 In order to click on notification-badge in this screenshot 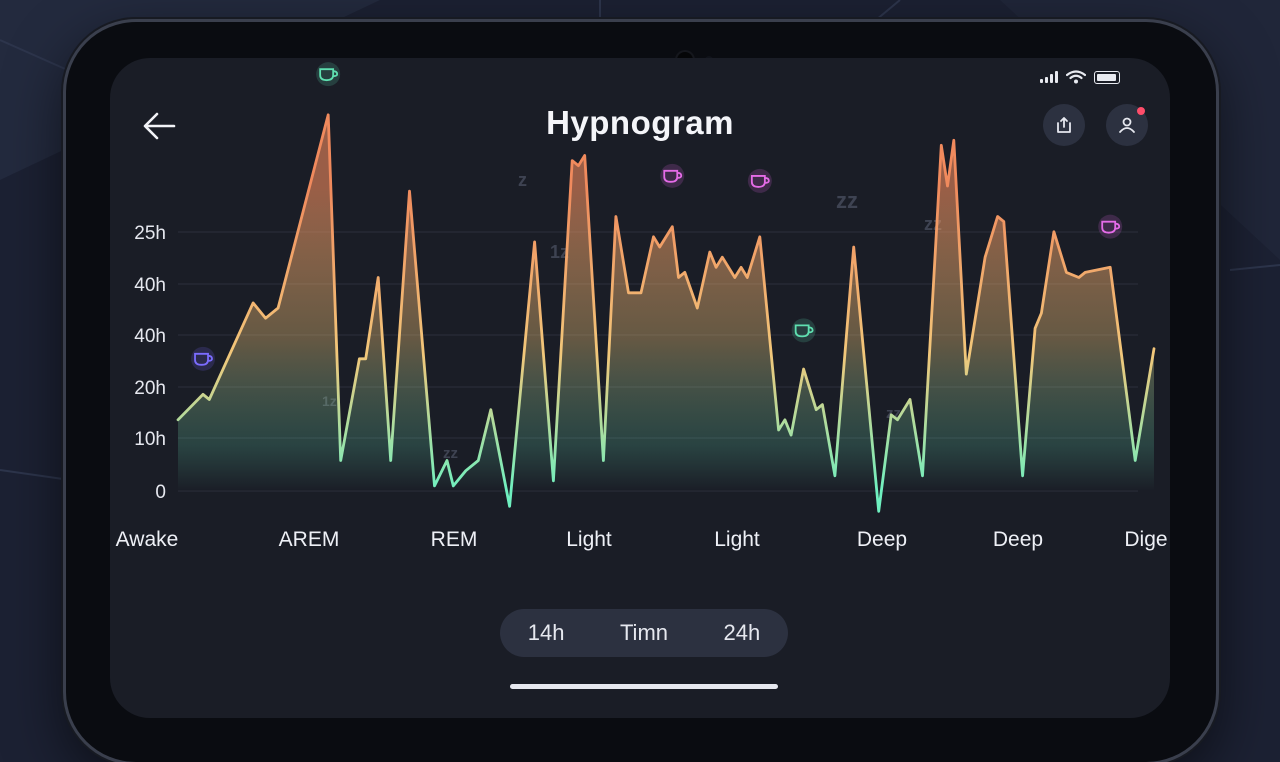, I will do `click(1141, 111)`.